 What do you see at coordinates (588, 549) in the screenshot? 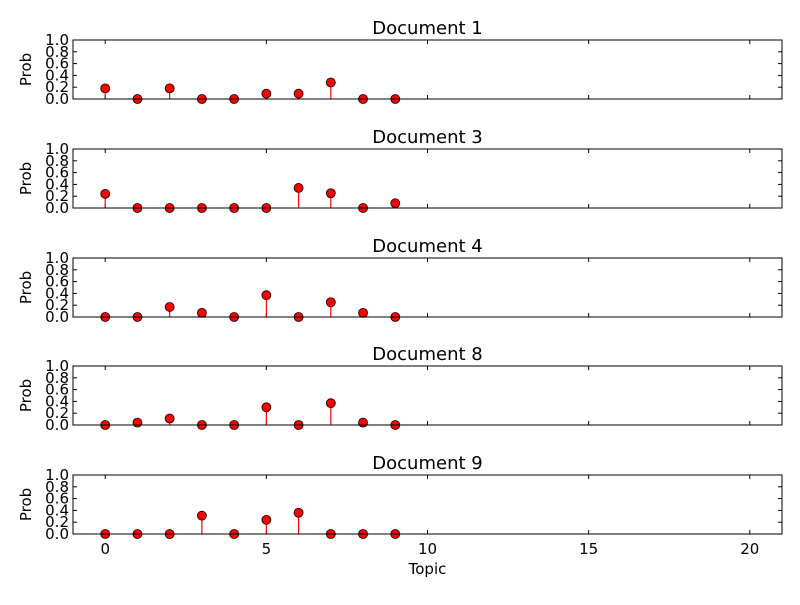
I see `x-tick-label: 15` at bounding box center [588, 549].